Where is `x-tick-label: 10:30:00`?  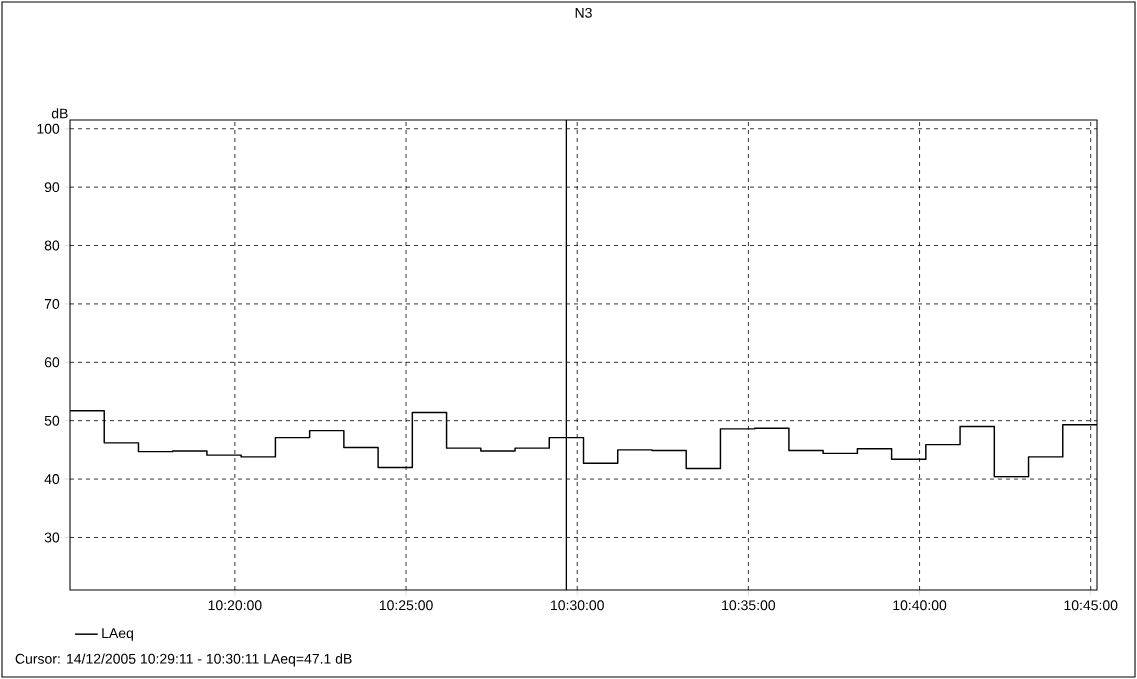
x-tick-label: 10:30:00 is located at coordinates (577, 605).